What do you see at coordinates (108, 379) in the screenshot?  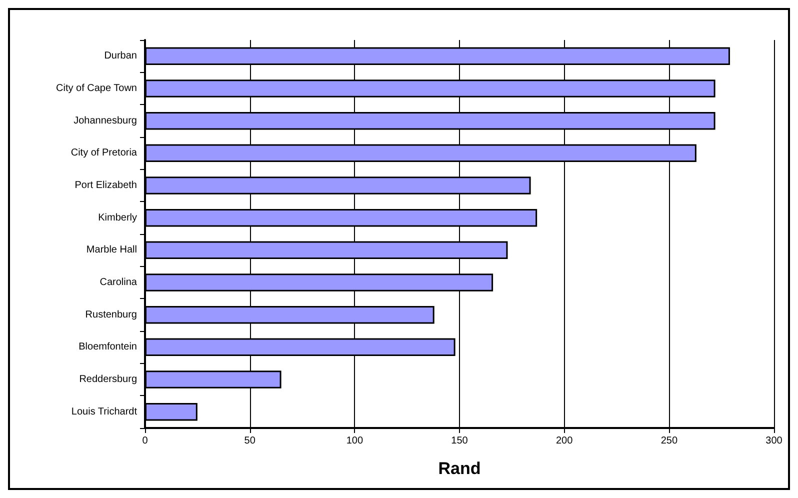 I see `y-tick-label: Reddersburg` at bounding box center [108, 379].